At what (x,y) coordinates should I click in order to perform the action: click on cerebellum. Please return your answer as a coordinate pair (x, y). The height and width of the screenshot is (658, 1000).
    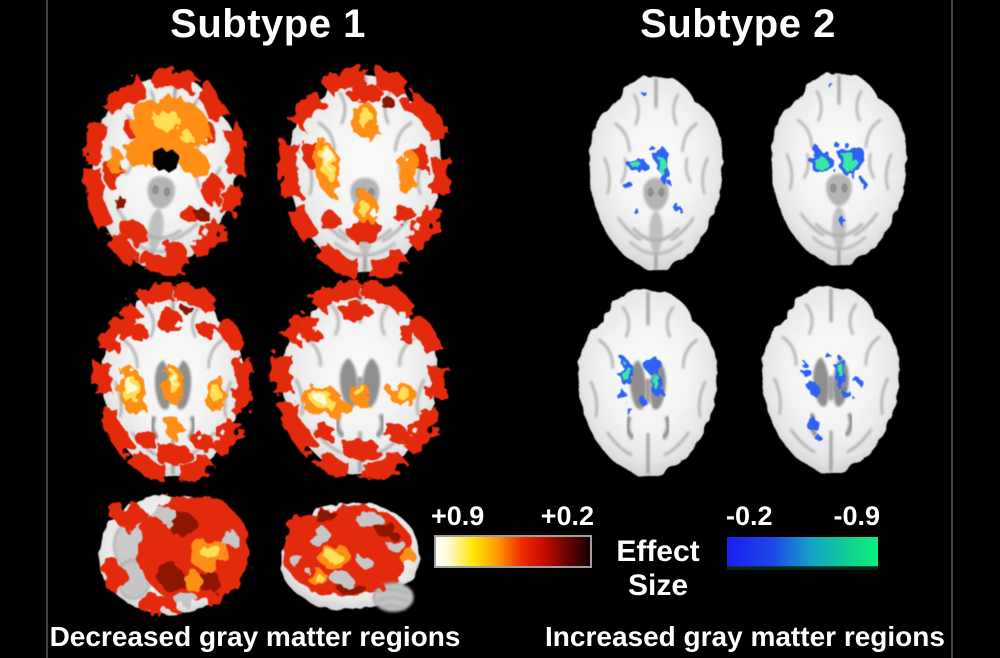
    Looking at the image, I should click on (391, 596).